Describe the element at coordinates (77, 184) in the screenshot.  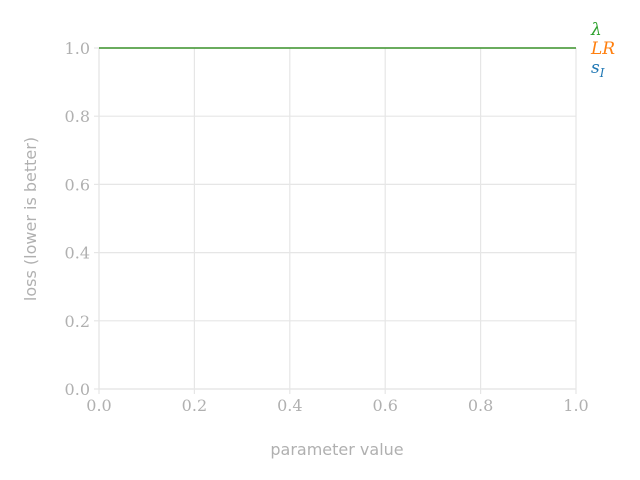
I see `y-tick-label: 0.6` at that location.